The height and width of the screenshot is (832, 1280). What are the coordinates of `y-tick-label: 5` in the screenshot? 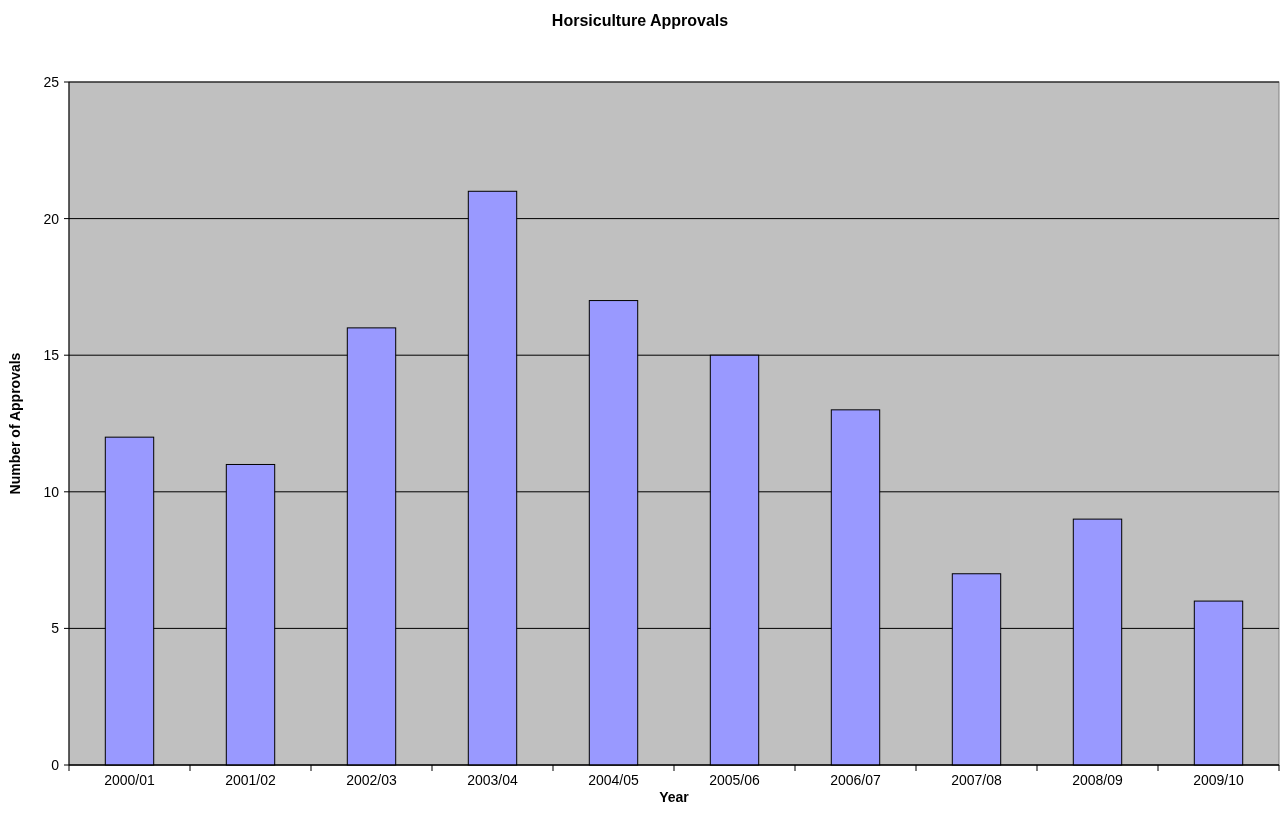 It's located at (55, 628).